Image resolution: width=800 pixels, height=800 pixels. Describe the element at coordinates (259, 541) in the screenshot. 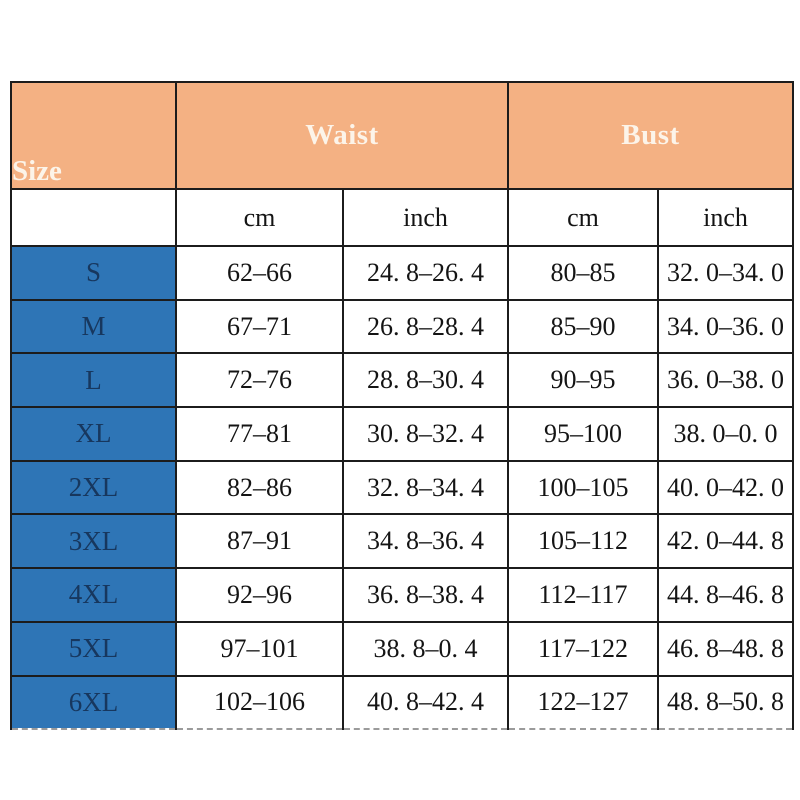

I see `value-cell: 87–91` at that location.